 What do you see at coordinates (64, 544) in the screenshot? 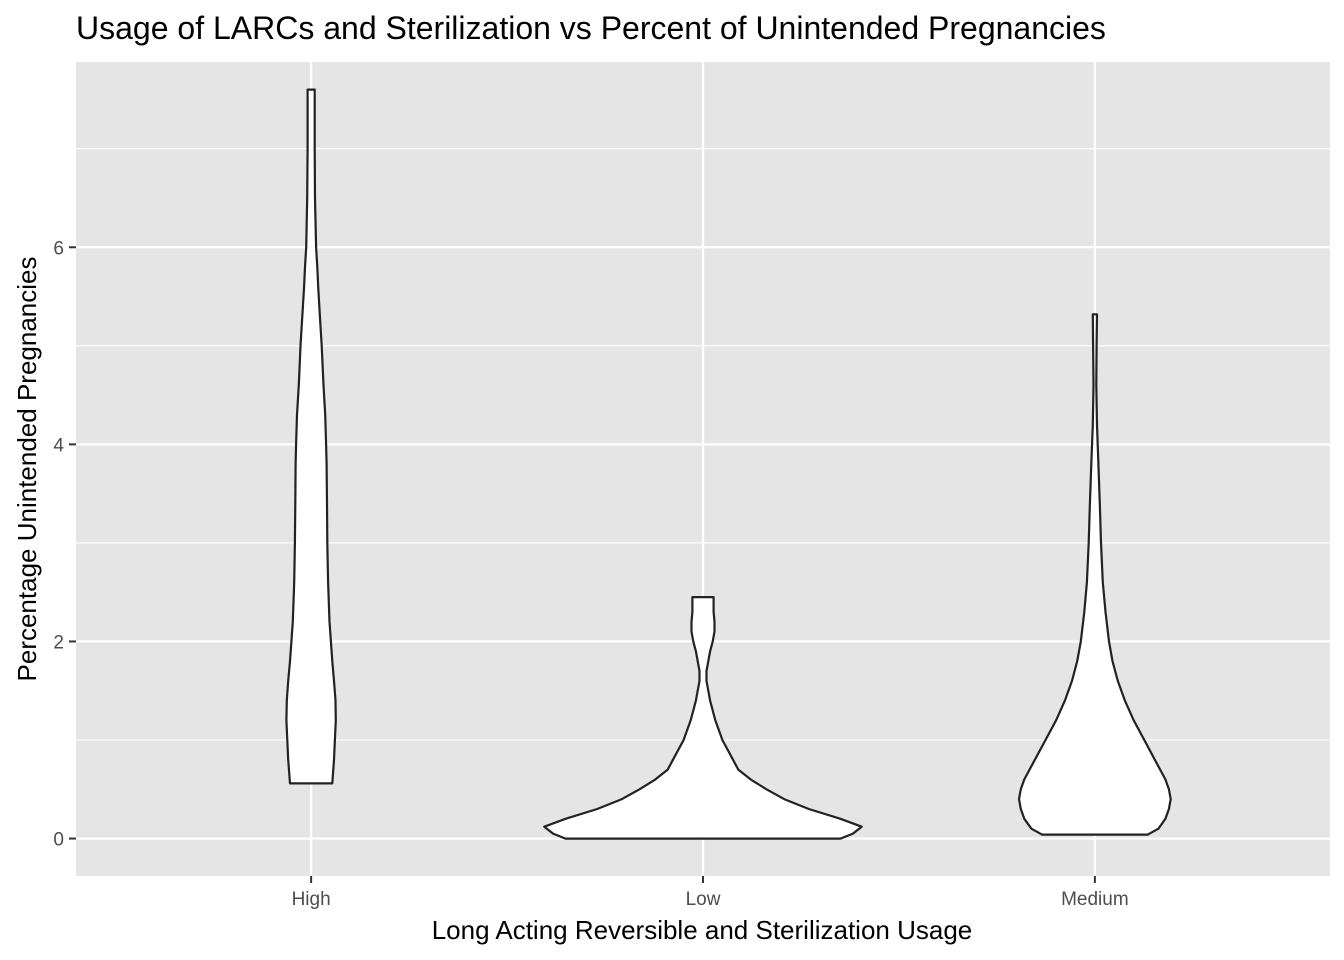
I see `y-axis: 0 2 4 6` at bounding box center [64, 544].